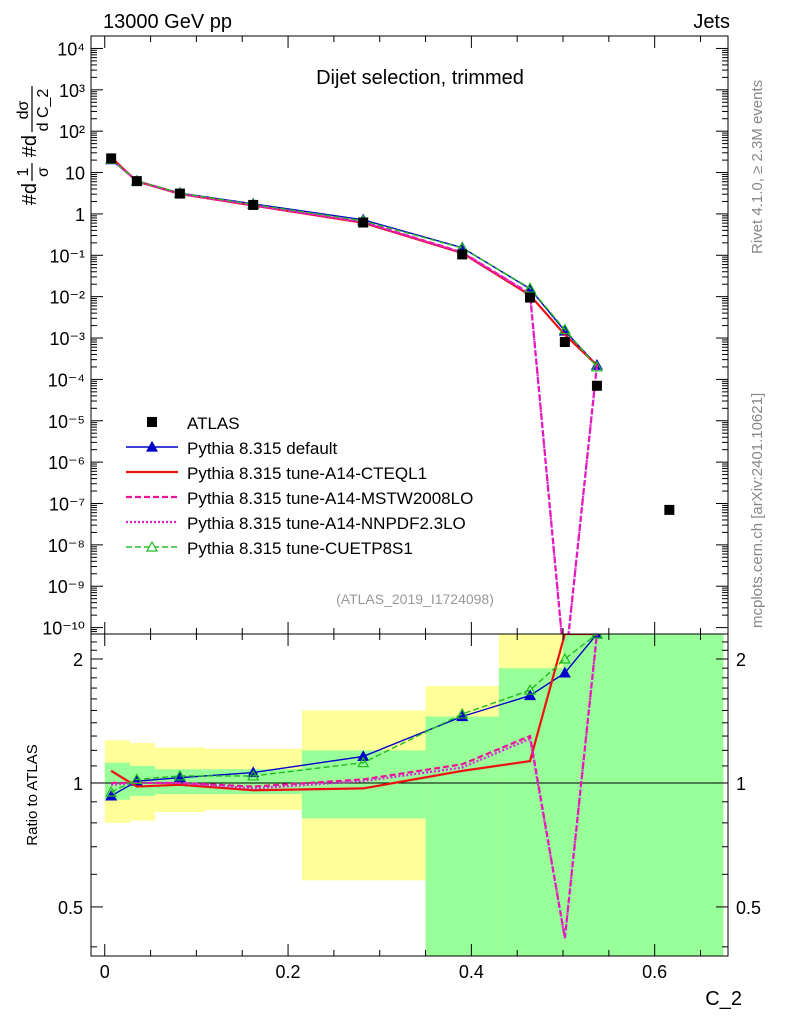  Describe the element at coordinates (757, 167) in the screenshot. I see `rivet-version-label: Rivet 4.1.0, ≥ 2.3M events` at that location.